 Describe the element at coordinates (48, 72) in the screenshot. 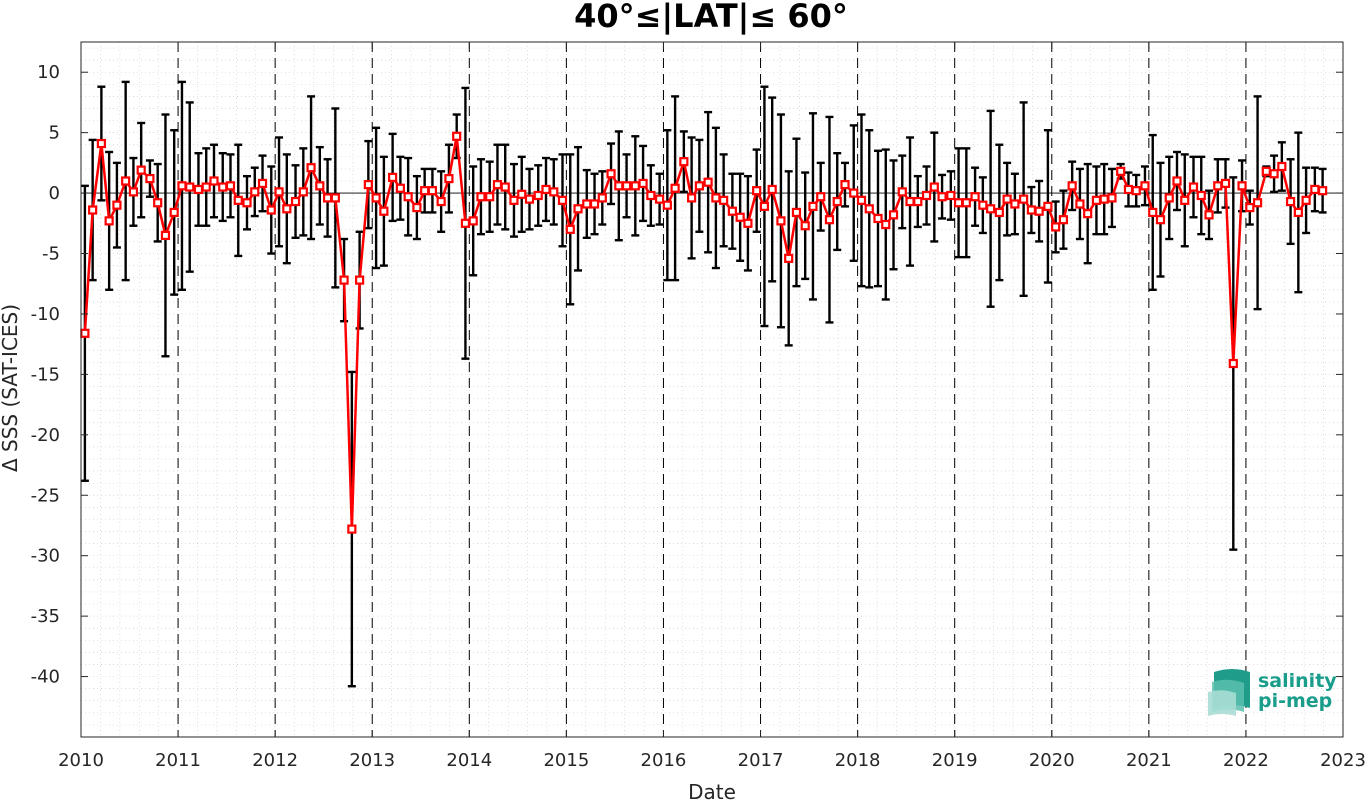

I see `y-tick-label: 10` at that location.